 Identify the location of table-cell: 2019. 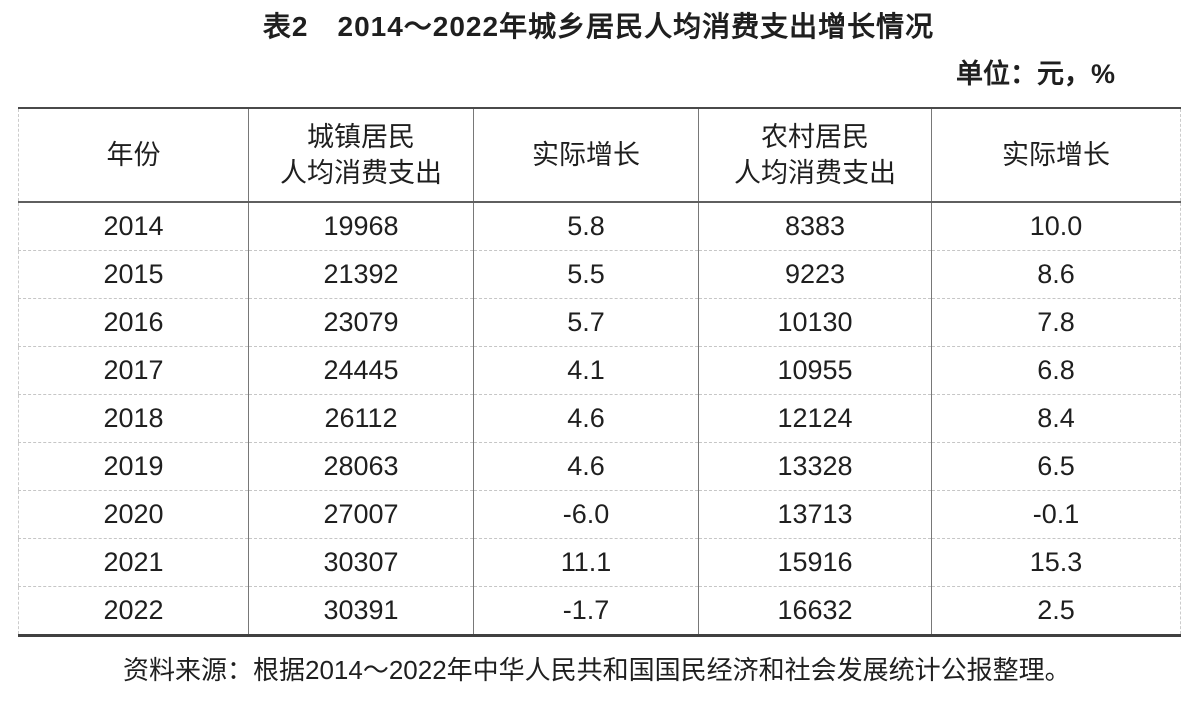
(133, 466).